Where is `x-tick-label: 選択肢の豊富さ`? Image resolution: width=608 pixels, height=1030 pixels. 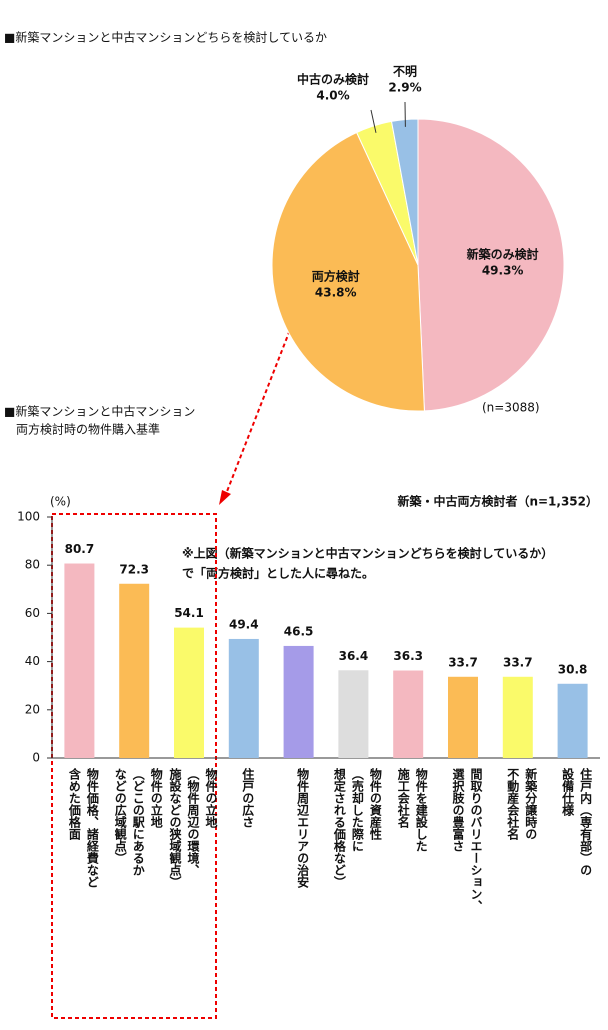
x-tick-label: 選択肢の豊富さ is located at coordinates (458, 810).